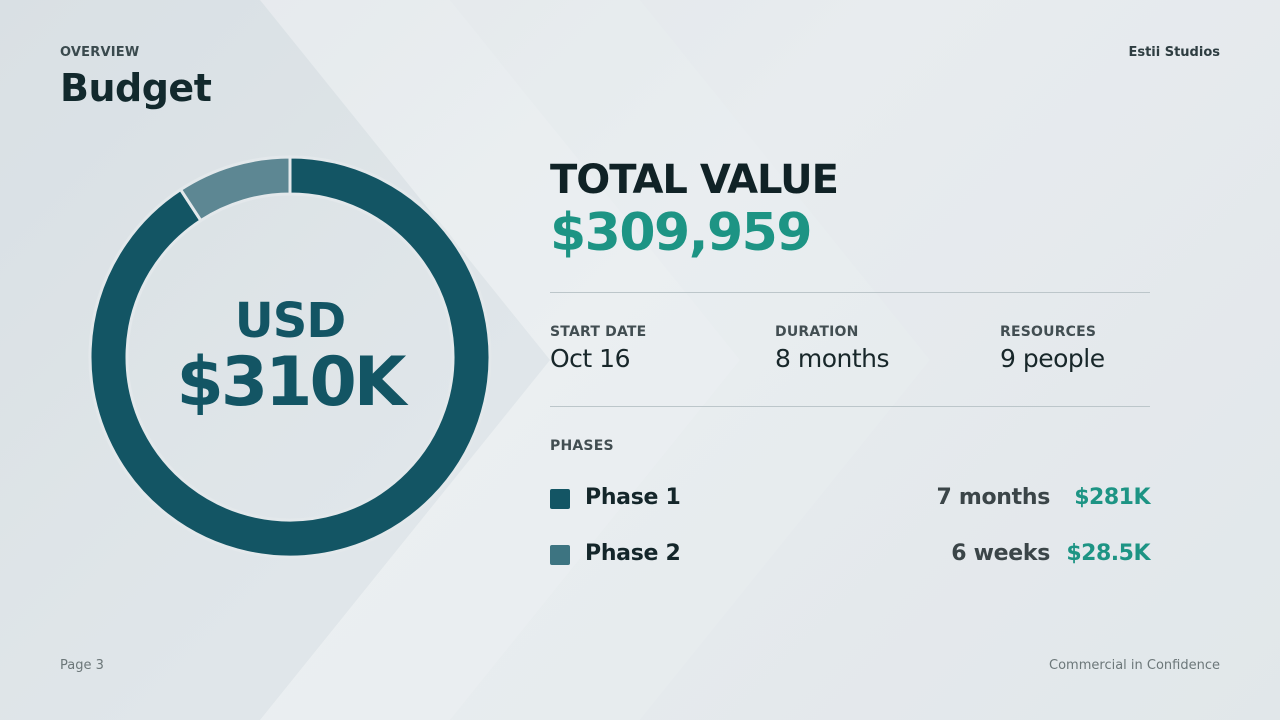 Image resolution: width=1280 pixels, height=720 pixels. What do you see at coordinates (291, 382) in the screenshot?
I see `donut-total: $310K` at bounding box center [291, 382].